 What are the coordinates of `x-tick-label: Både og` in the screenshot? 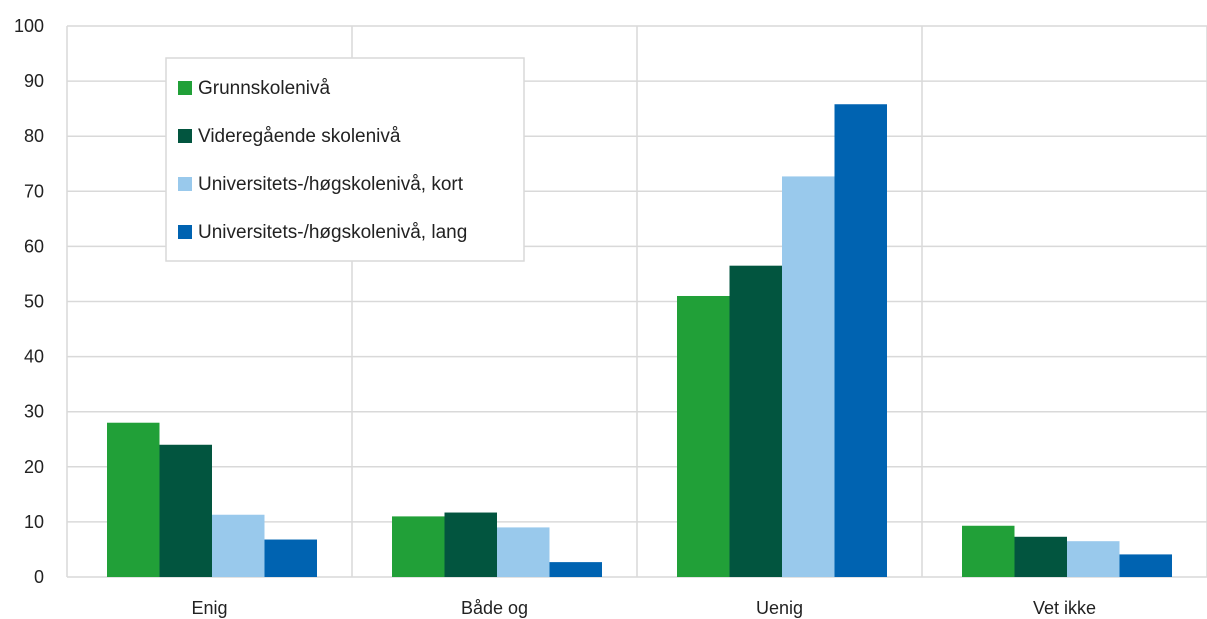 It's located at (494, 608).